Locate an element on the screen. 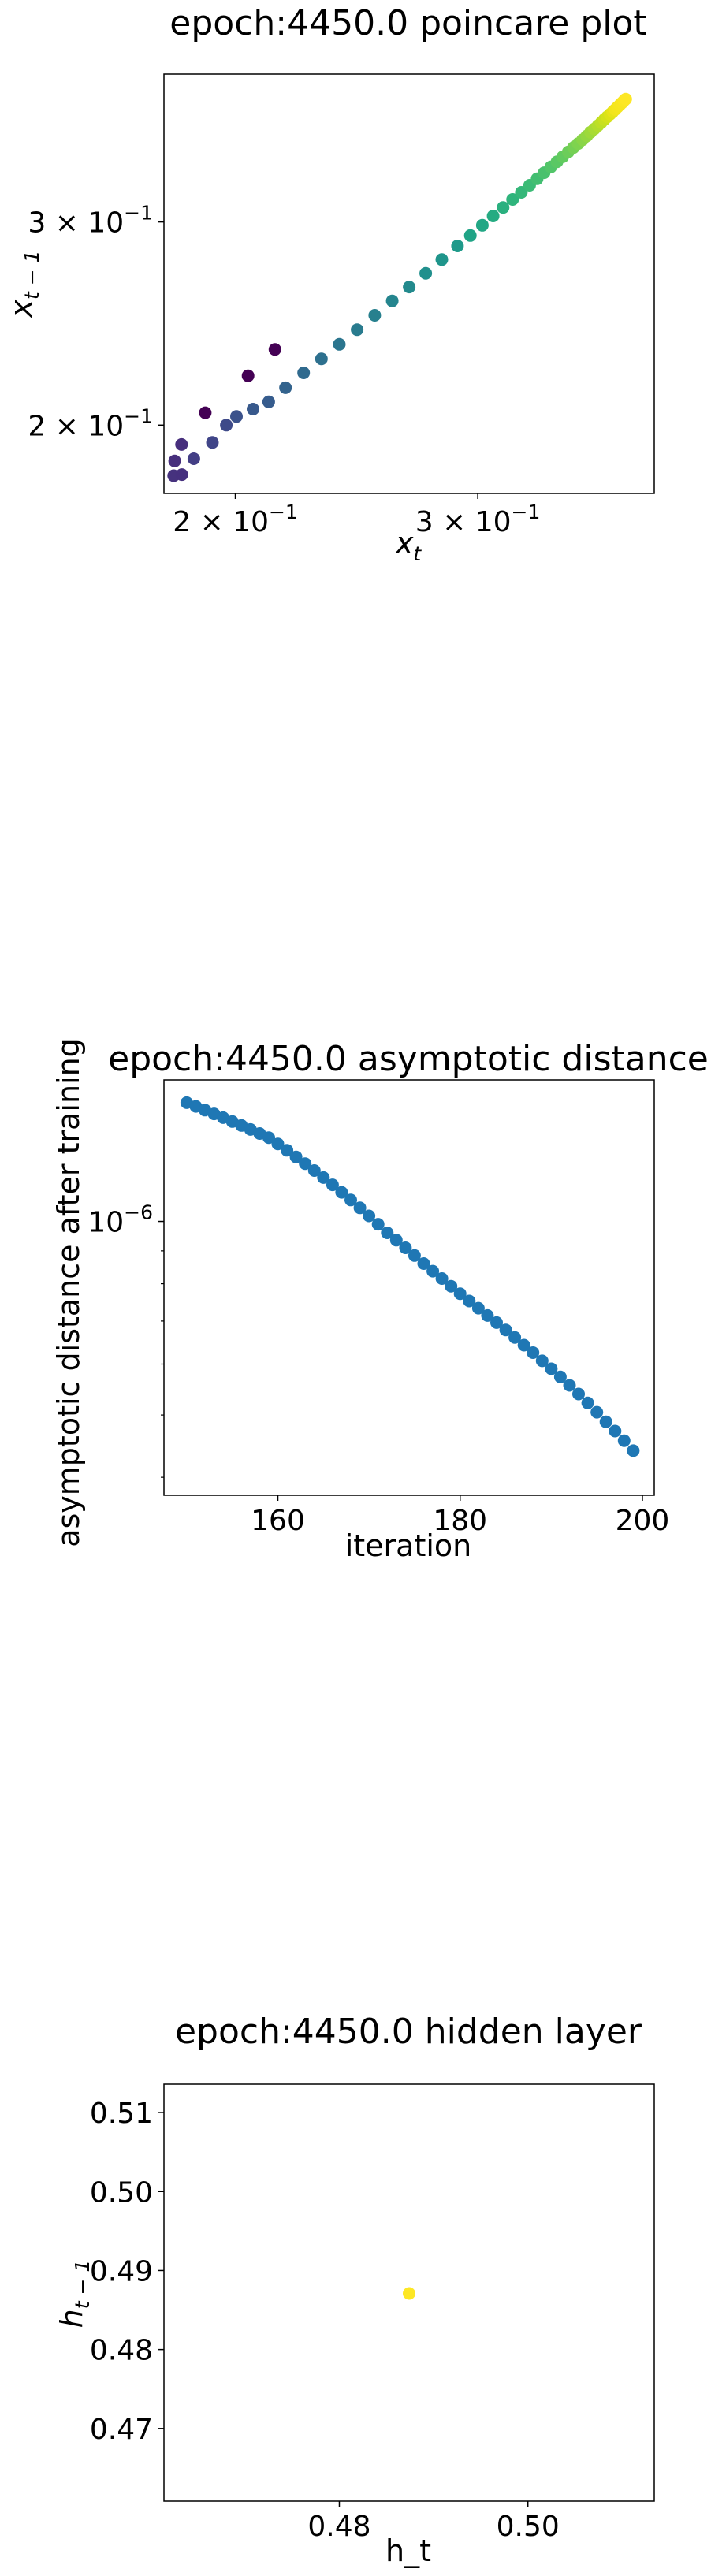 This screenshot has width=711, height=2576. hidden-layer-y-label: ht − 1 is located at coordinates (74, 2294).